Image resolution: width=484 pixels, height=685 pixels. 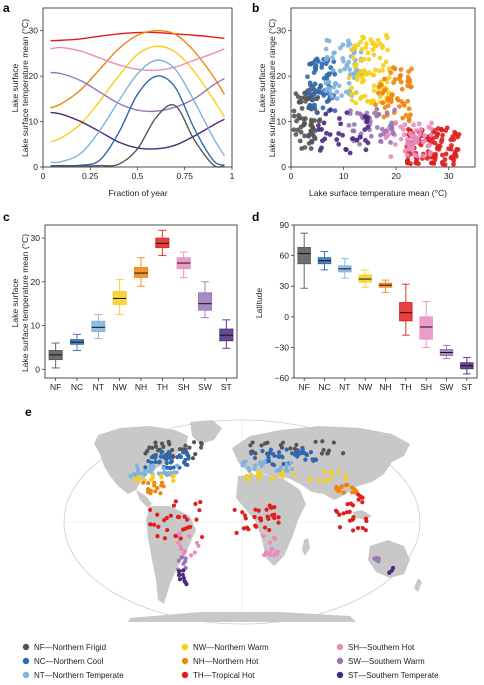 I want to click on panel-a-ytick-label: 30, so click(x=34, y=31).